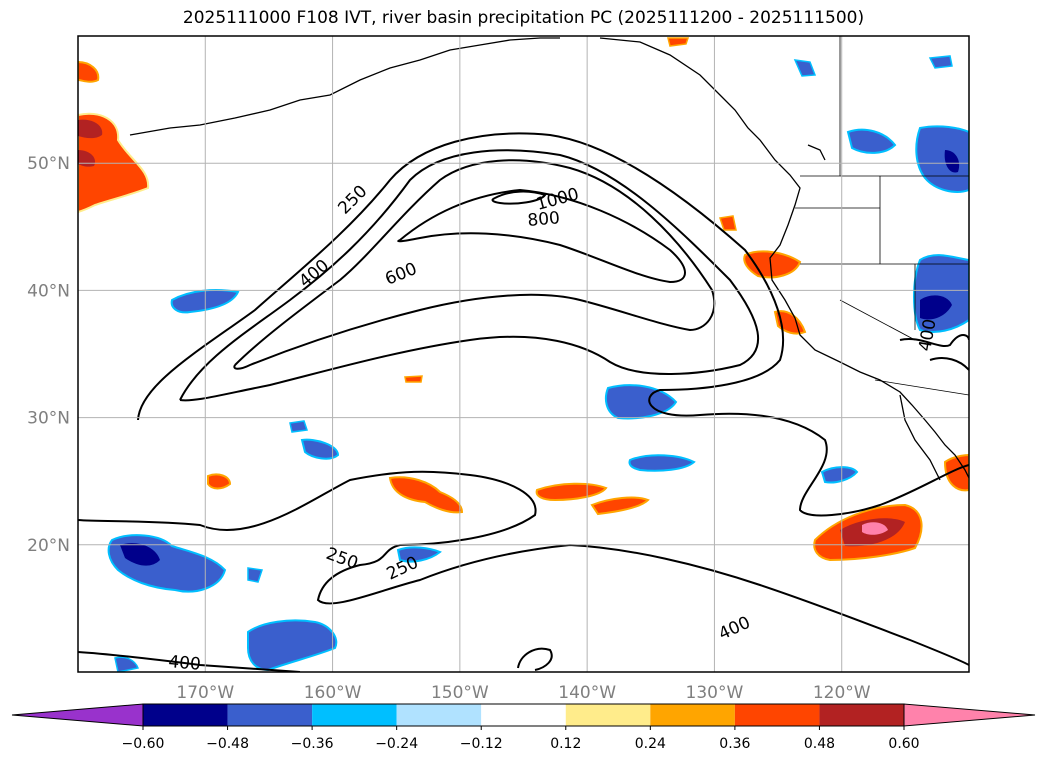 Image resolution: width=1047 pixels, height=765 pixels. I want to click on contour-label-800: 800, so click(544, 219).